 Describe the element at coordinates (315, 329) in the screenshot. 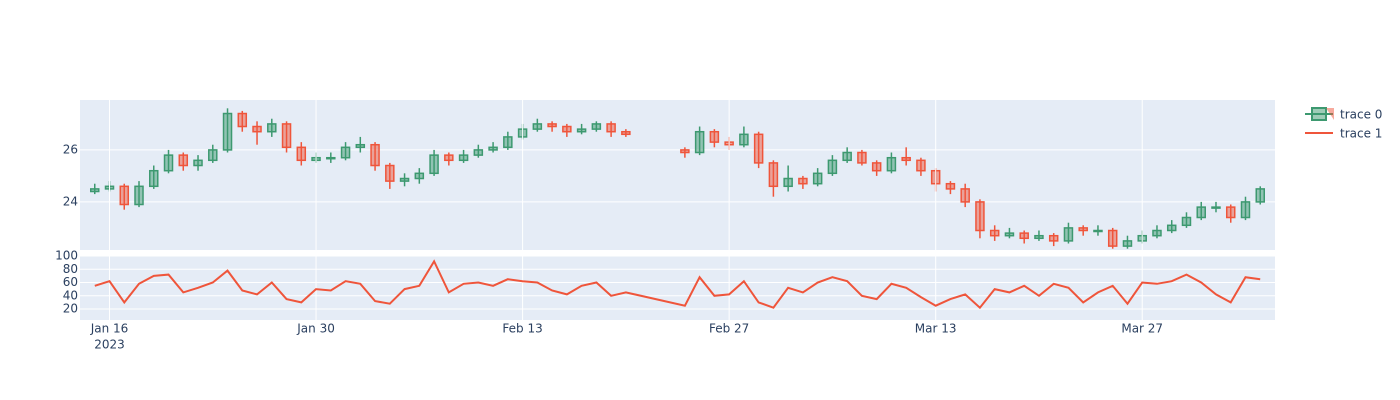

I see `x-tick-label: Jan 30` at that location.